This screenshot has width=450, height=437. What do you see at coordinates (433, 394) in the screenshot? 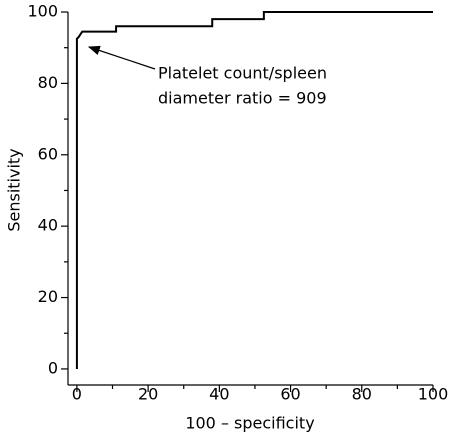
I see `x-tick-label: 100` at bounding box center [433, 394].